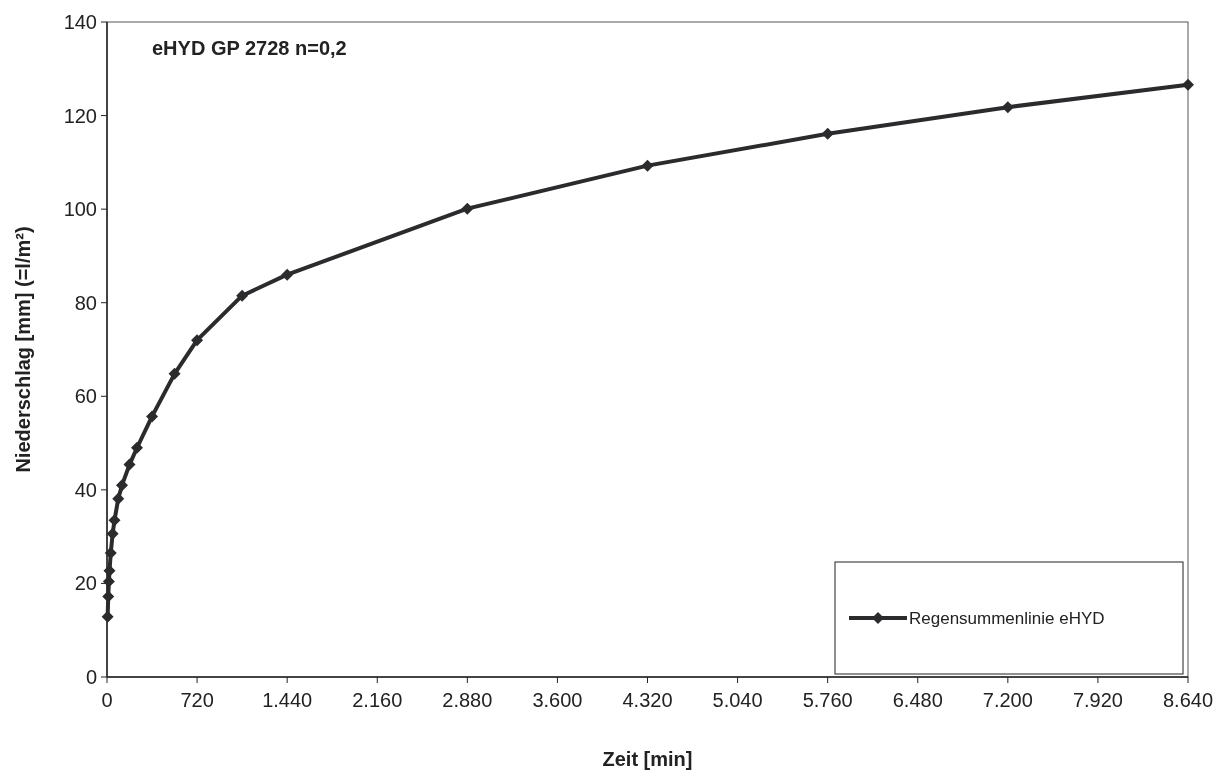  What do you see at coordinates (647, 759) in the screenshot?
I see `x-axis-title: Zeit [min]` at bounding box center [647, 759].